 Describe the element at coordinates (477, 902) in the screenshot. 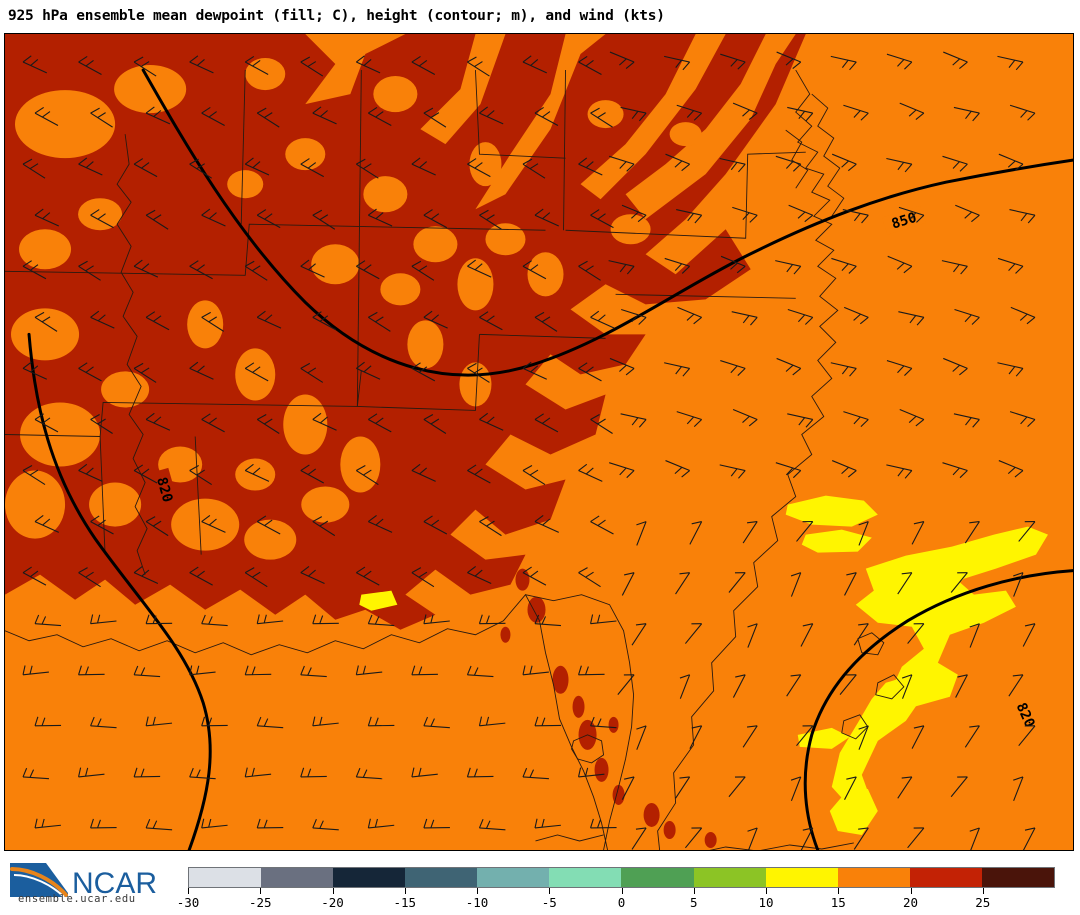

I see `colorbar-tick-label: -10` at that location.